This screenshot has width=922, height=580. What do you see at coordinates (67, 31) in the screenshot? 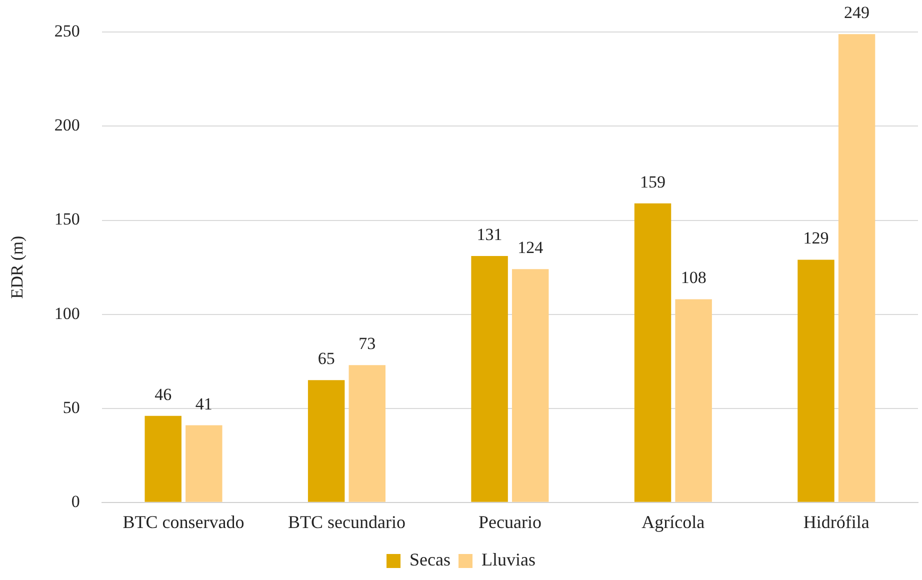
I see `y-tick-label: 250` at bounding box center [67, 31].